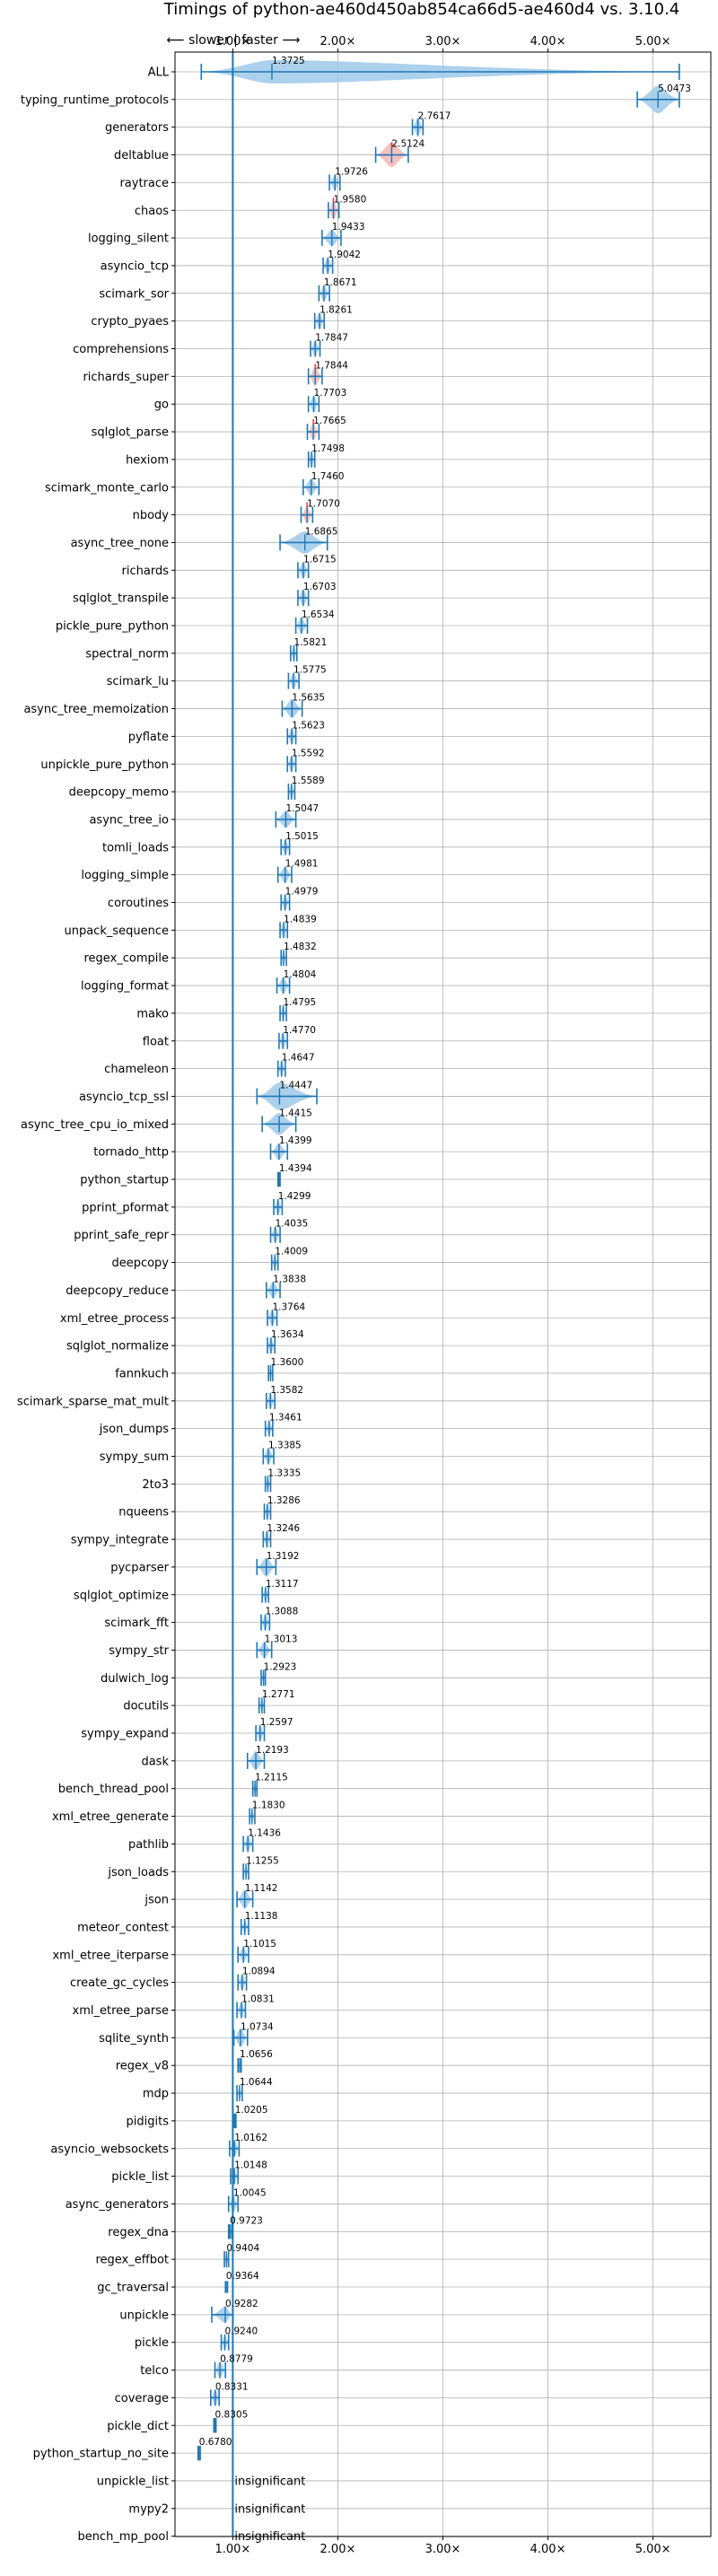  What do you see at coordinates (329, 421) in the screenshot?
I see `value-label: 1.7665` at bounding box center [329, 421].